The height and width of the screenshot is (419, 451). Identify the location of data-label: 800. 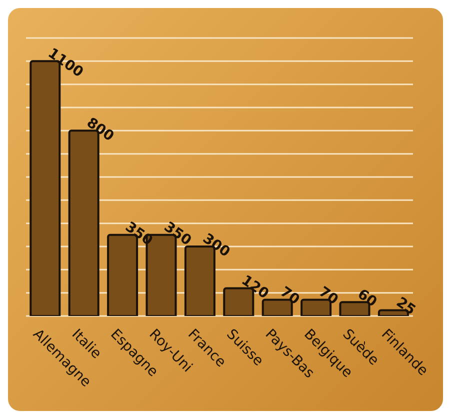
(100, 129).